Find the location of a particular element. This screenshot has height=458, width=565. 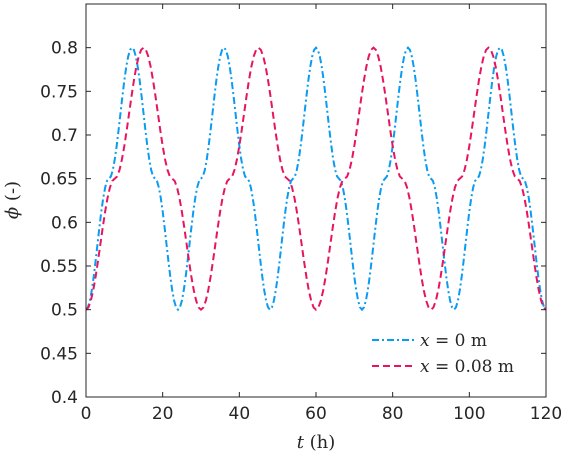

x-tick-label: 60 is located at coordinates (316, 414).